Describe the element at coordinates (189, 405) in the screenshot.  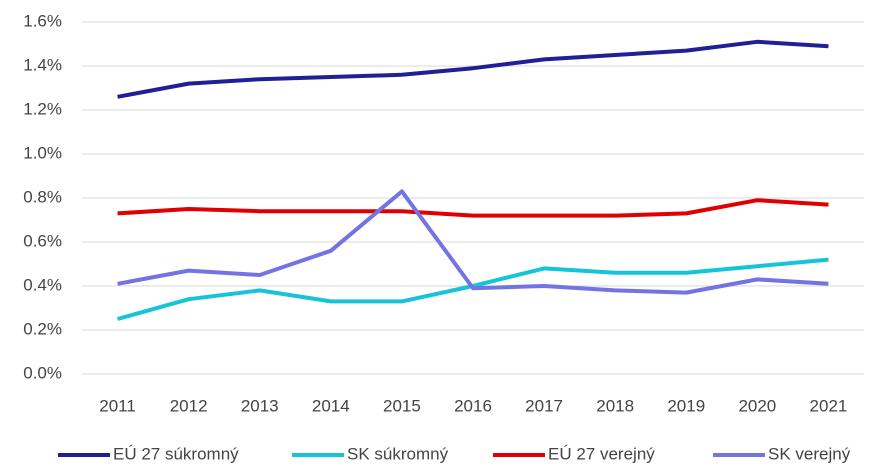
I see `x-tick-label: 2012` at that location.